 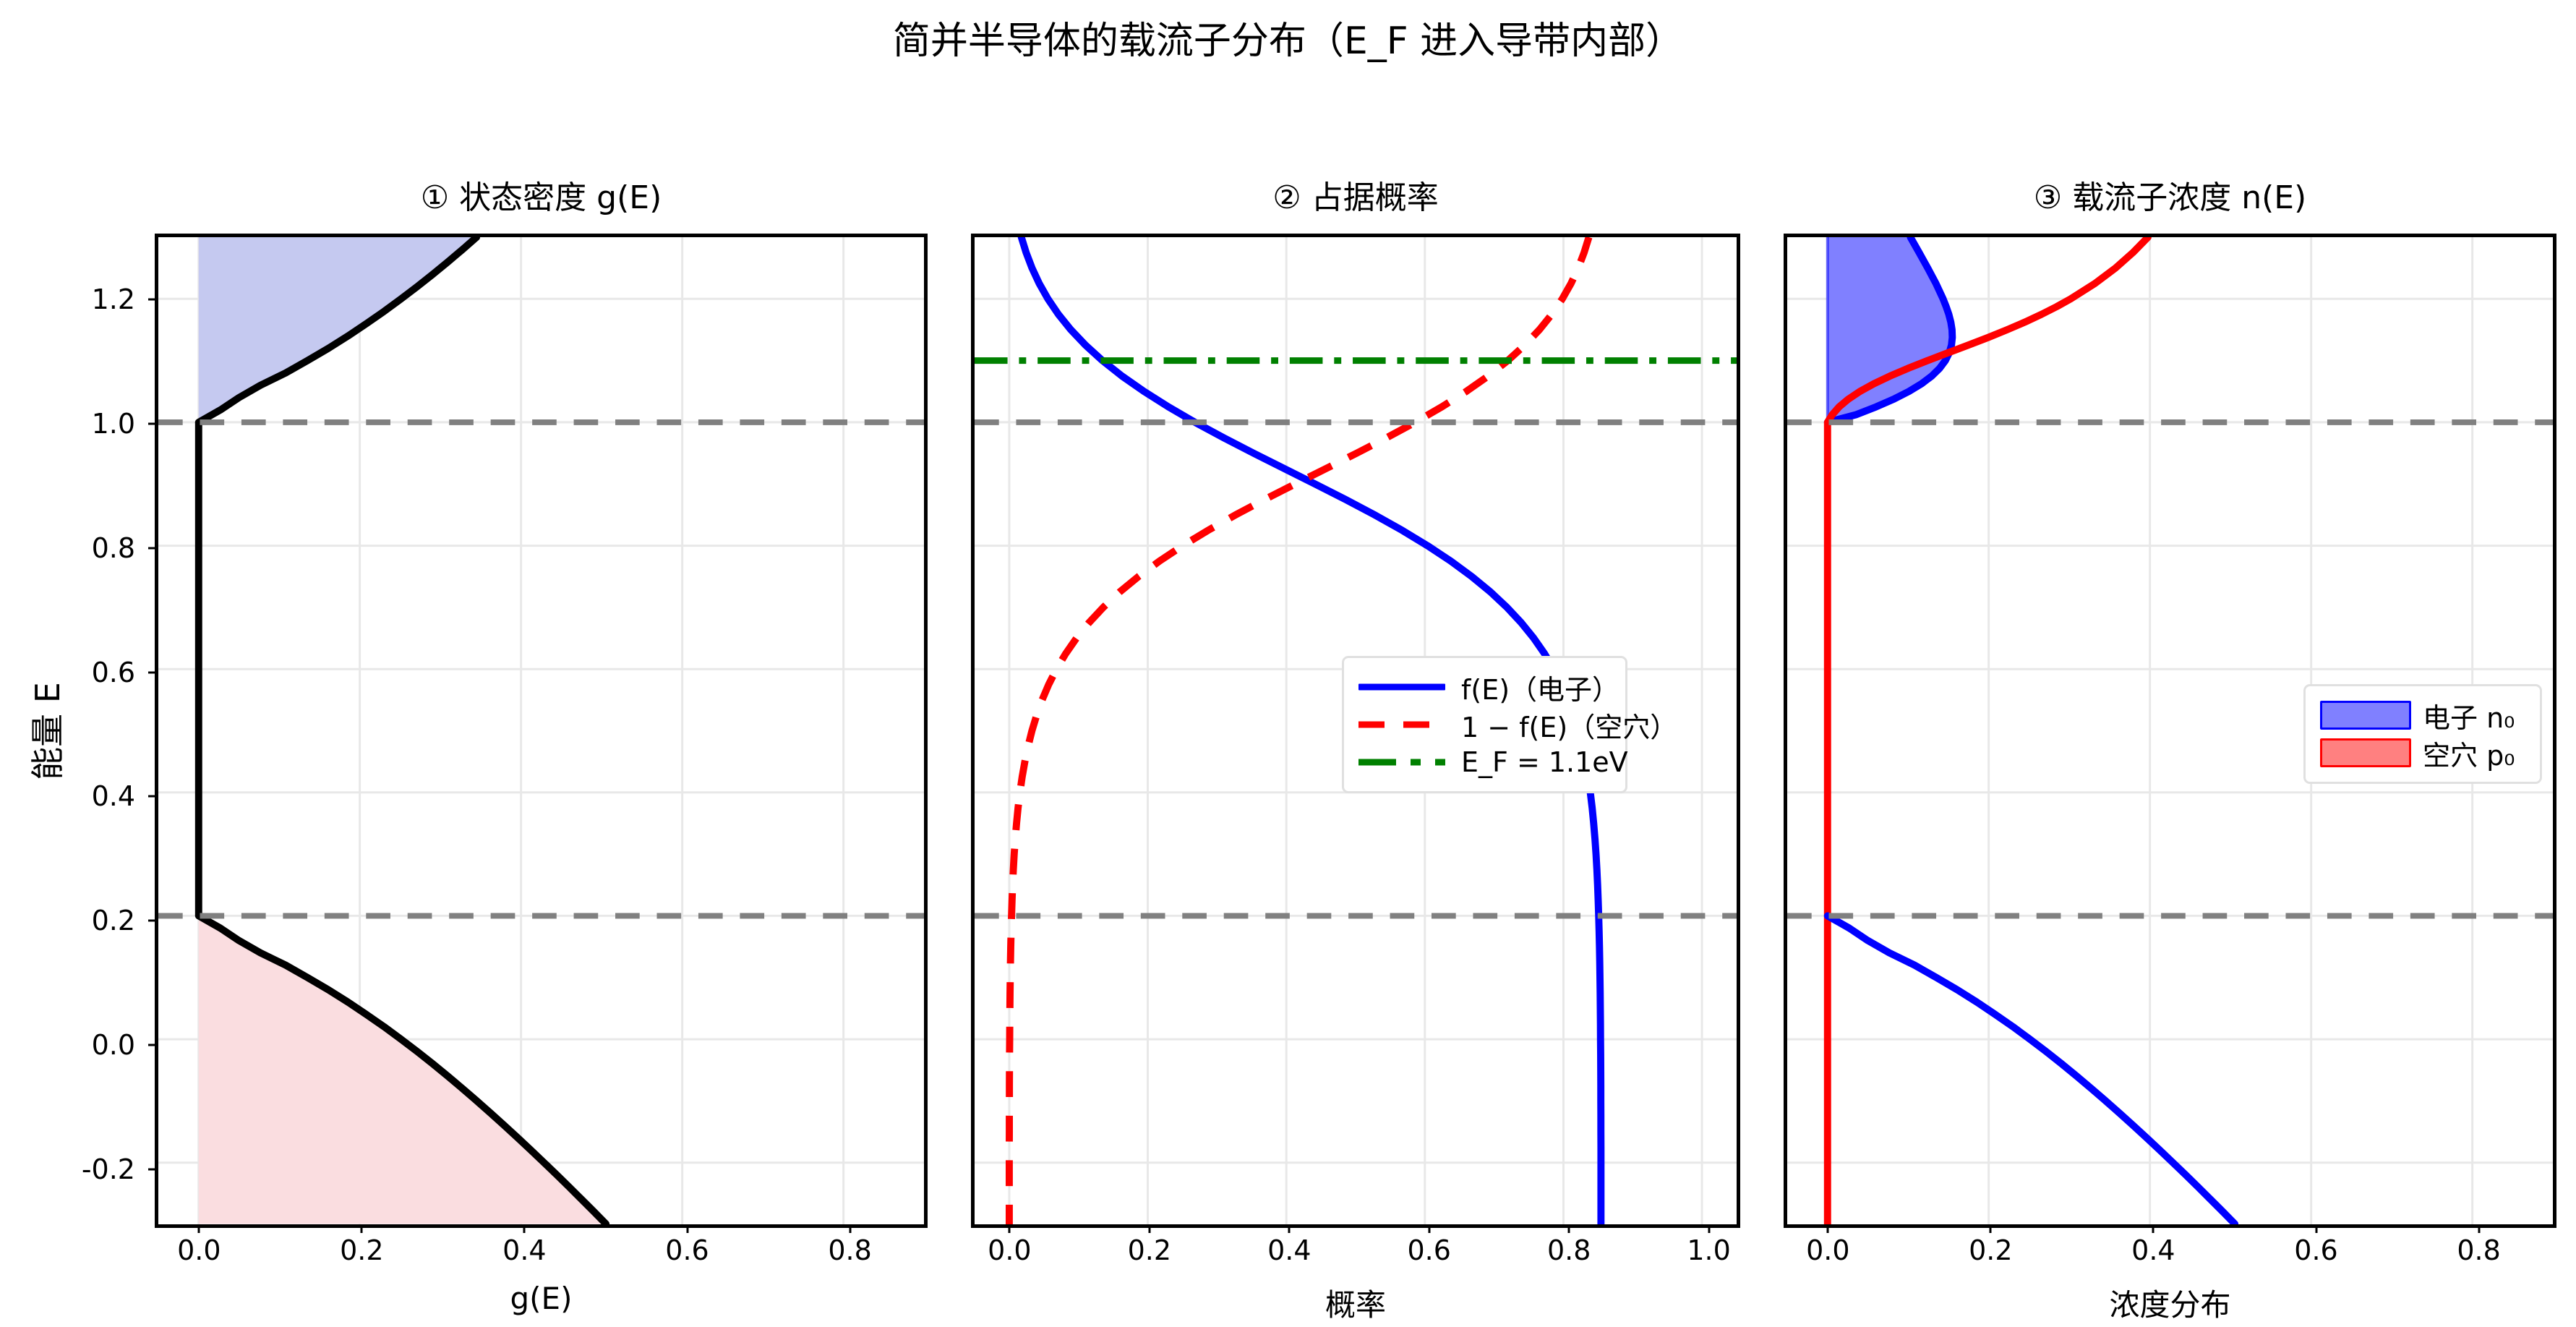 What do you see at coordinates (1988, 730) in the screenshot?
I see `hole-concentration-curve` at bounding box center [1988, 730].